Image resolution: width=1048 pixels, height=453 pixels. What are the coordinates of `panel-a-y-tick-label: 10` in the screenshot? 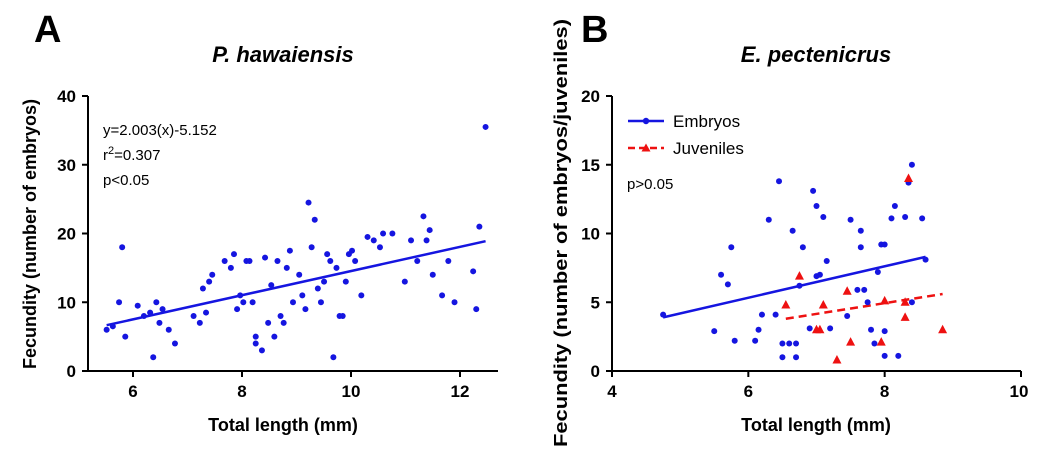 It's located at (66, 302).